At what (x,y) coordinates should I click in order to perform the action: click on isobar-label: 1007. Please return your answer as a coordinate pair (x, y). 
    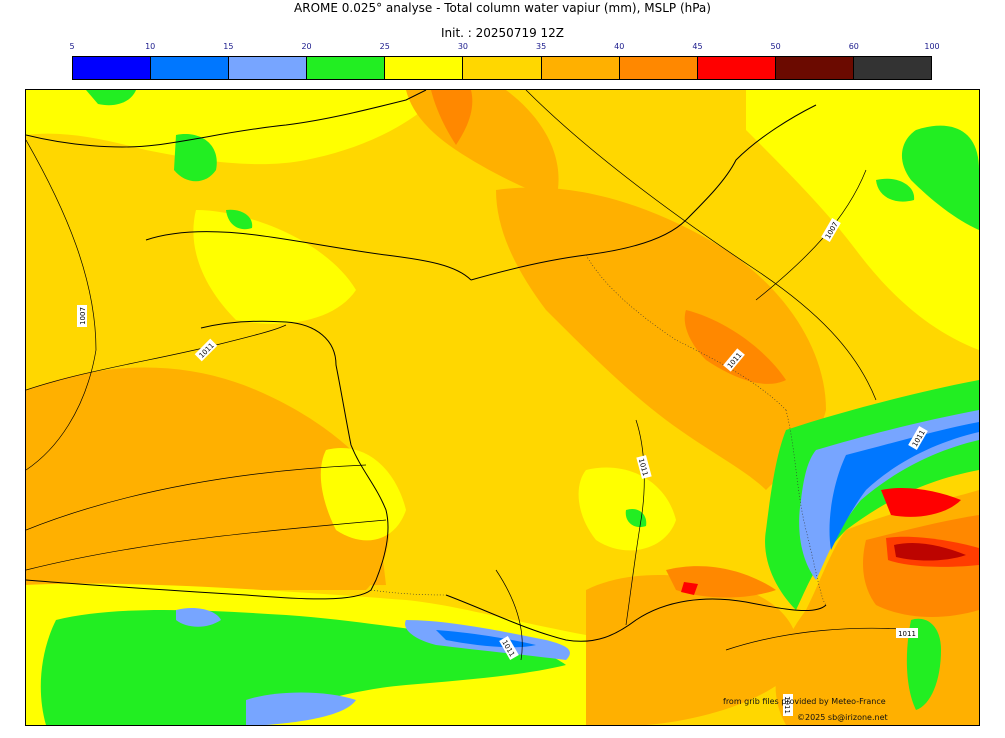
    Looking at the image, I should click on (82, 316).